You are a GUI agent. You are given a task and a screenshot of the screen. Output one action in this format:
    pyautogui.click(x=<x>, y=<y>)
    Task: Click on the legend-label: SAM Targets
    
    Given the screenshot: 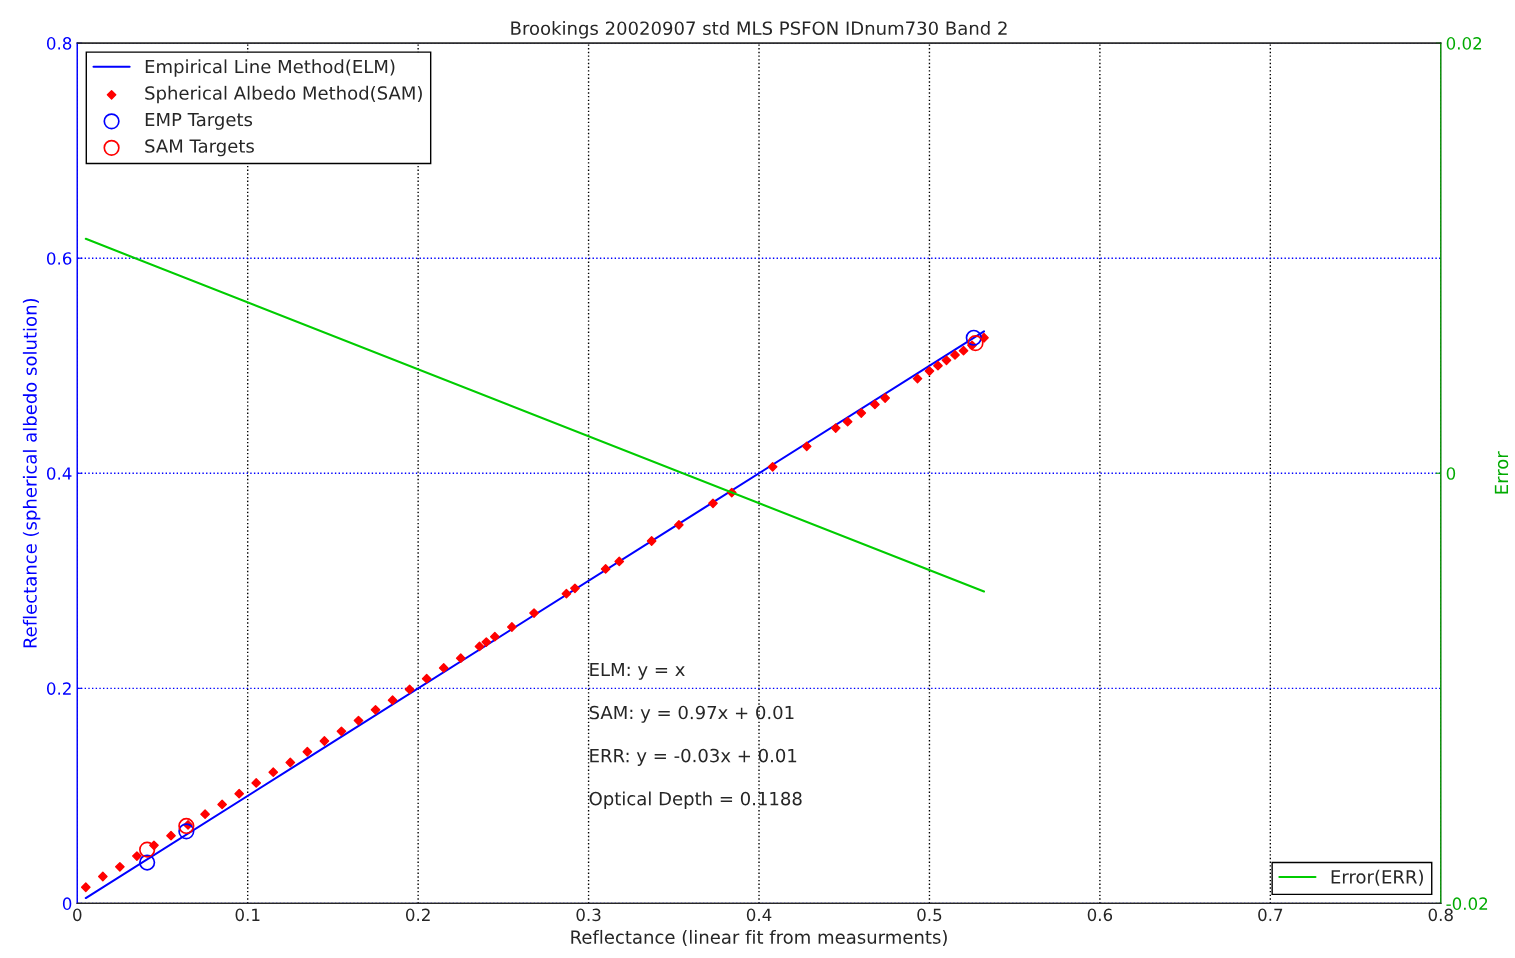 What is the action you would take?
    pyautogui.click(x=199, y=148)
    